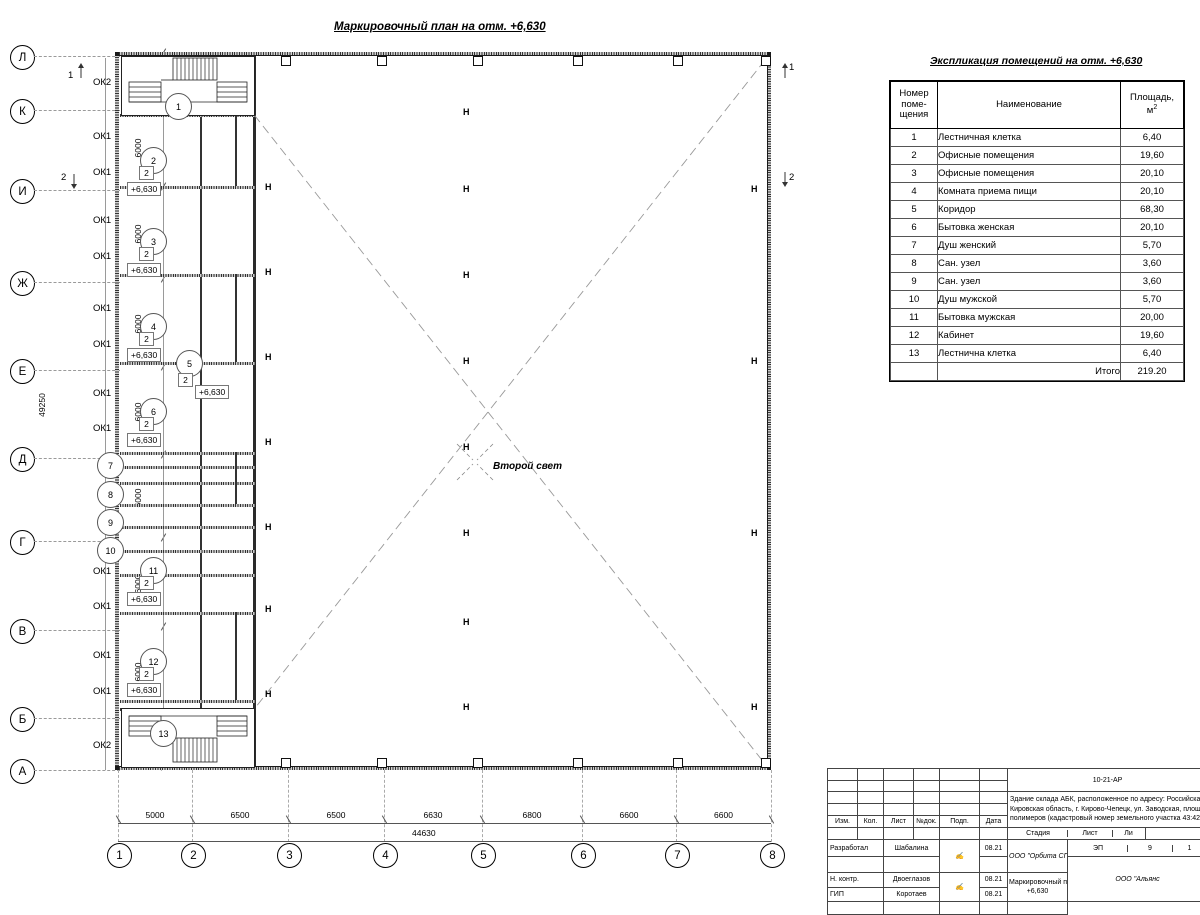  What do you see at coordinates (385, 855) in the screenshot?
I see `axis-bubble-4: 4` at bounding box center [385, 855].